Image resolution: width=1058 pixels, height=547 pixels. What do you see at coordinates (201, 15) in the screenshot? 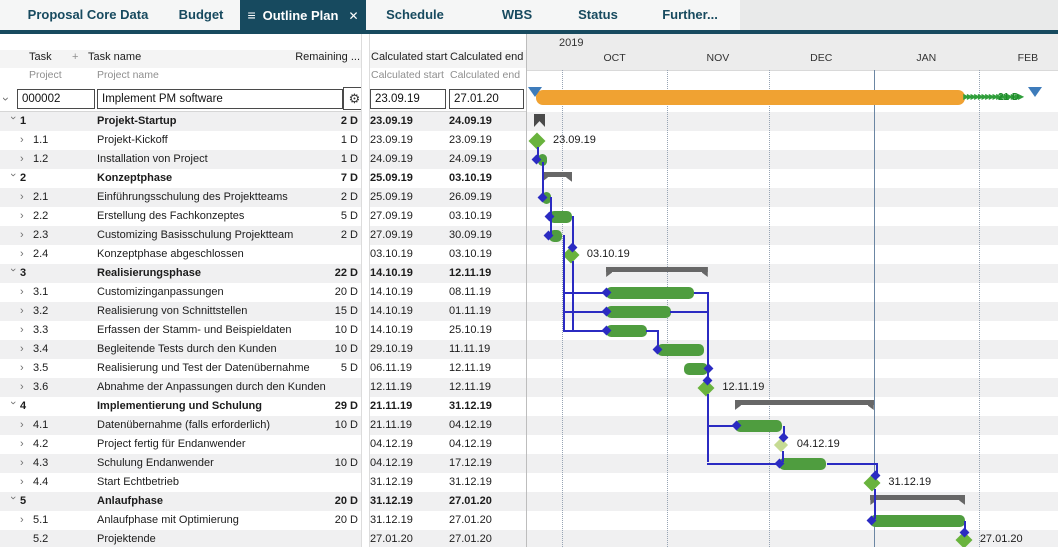
I see `tab-budget: Budget` at bounding box center [201, 15].